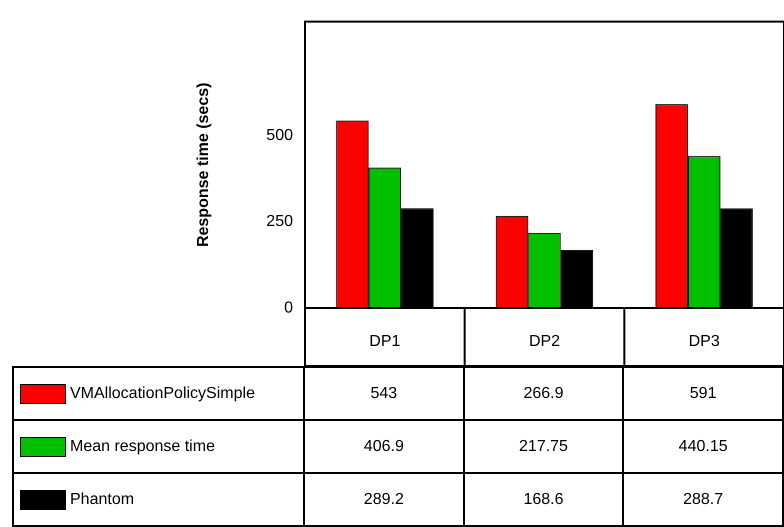 The width and height of the screenshot is (784, 527). What do you see at coordinates (385, 500) in the screenshot?
I see `data-label: 289.2` at bounding box center [385, 500].